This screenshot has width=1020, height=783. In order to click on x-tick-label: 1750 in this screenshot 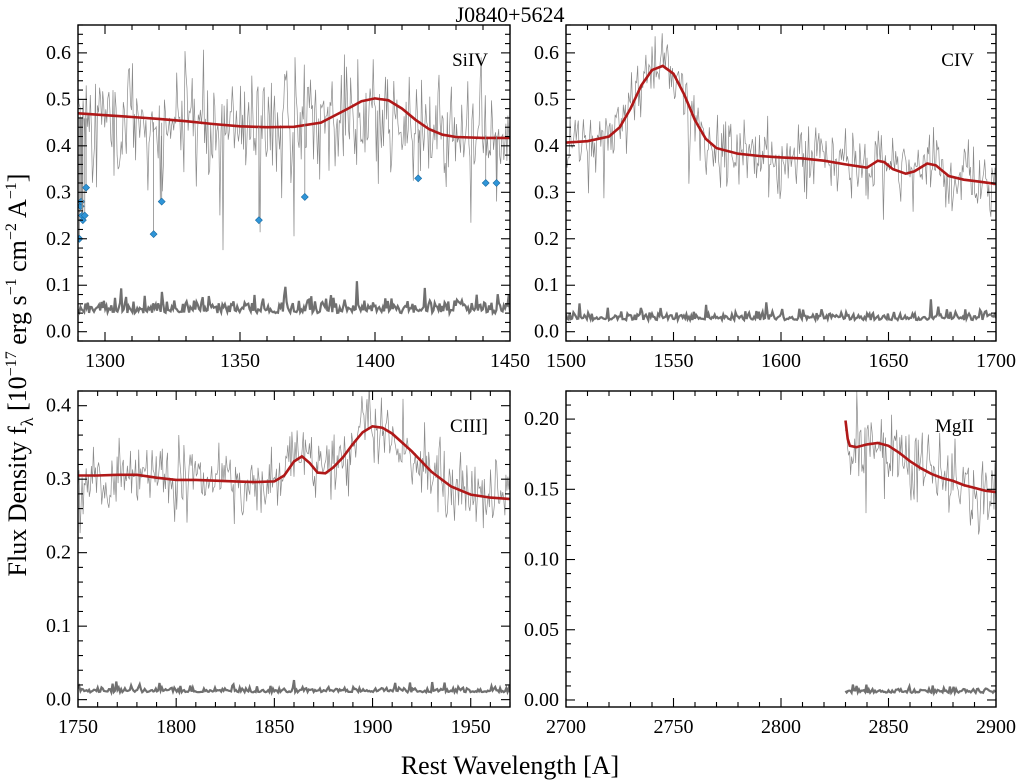, I will do `click(78, 727)`.